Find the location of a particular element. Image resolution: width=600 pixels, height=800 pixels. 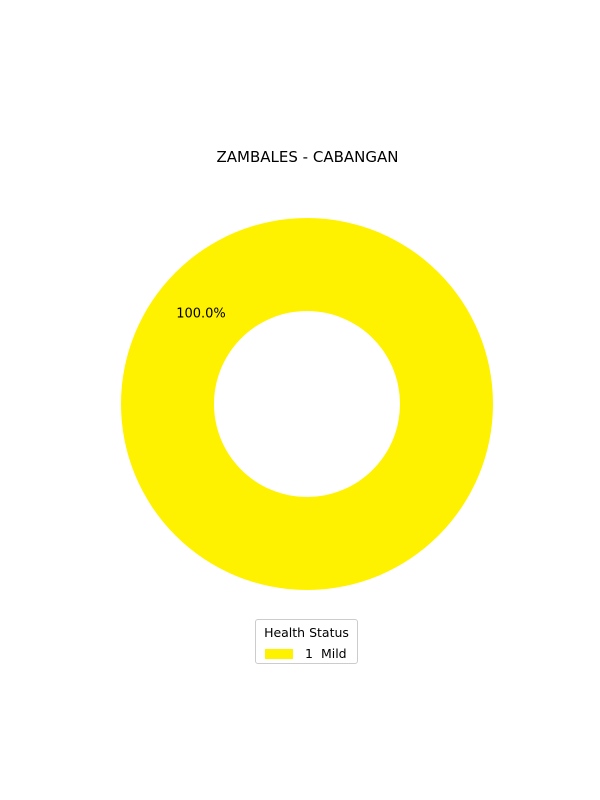

percent-label-mild: 100.0% is located at coordinates (201, 314).